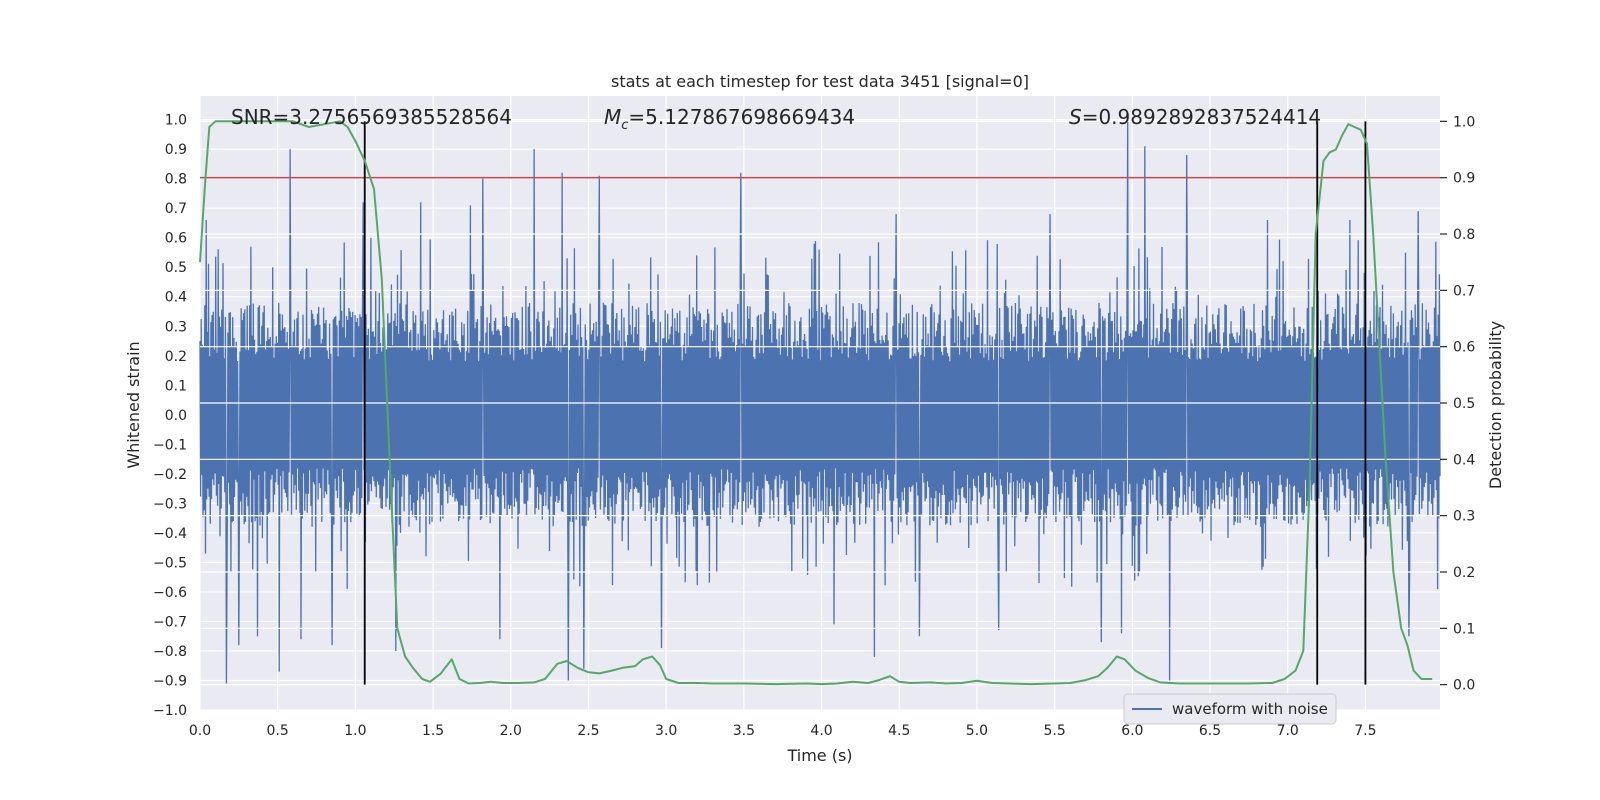  I want to click on y-left-tick-label: −0.2, so click(170, 475).